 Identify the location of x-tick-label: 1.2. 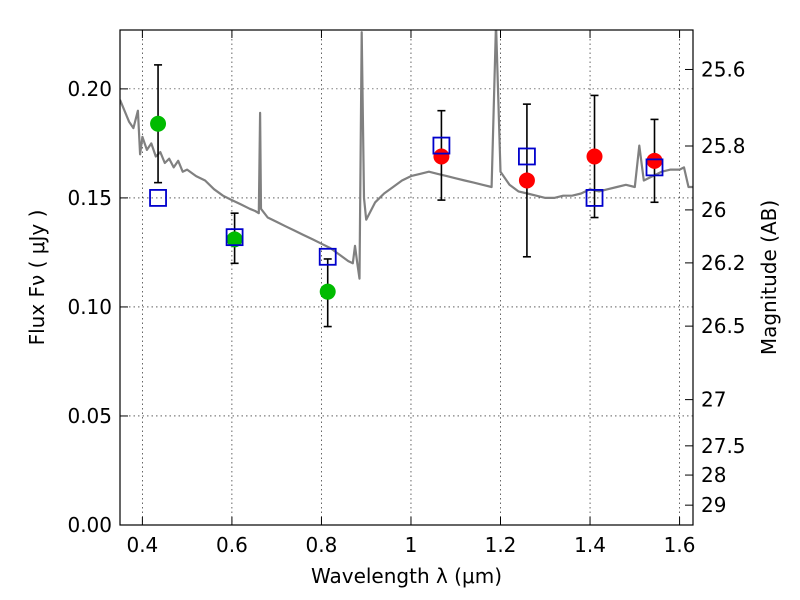
(501, 545).